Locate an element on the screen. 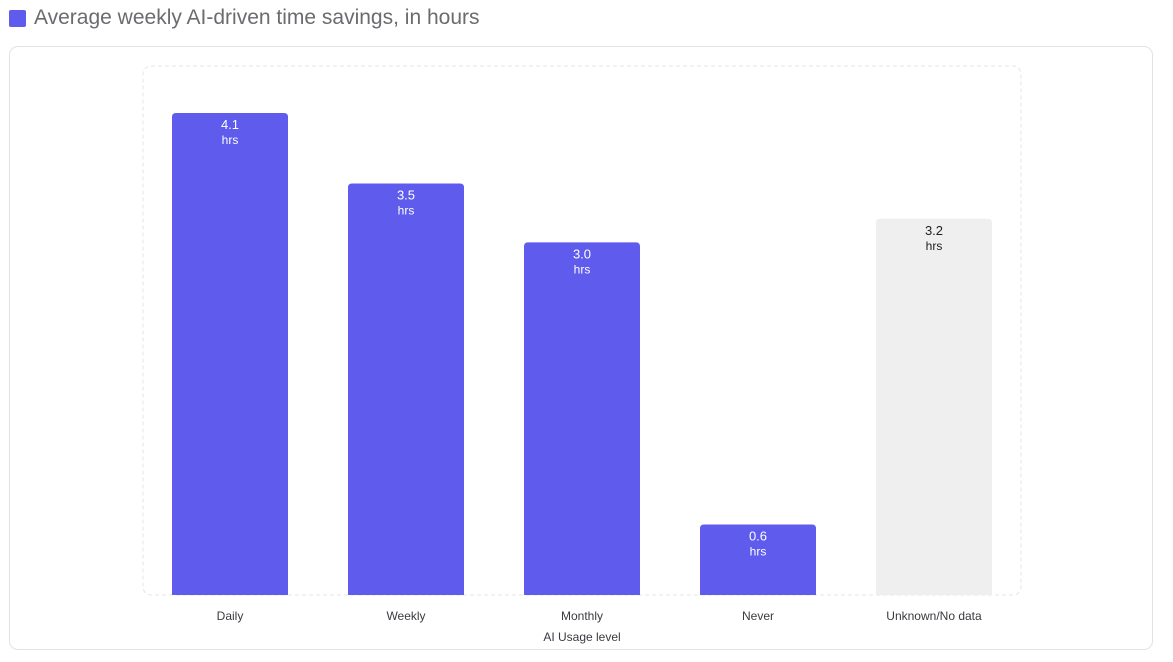 This screenshot has height=662, width=1173. x-tick-label: Unknown/No data is located at coordinates (934, 616).